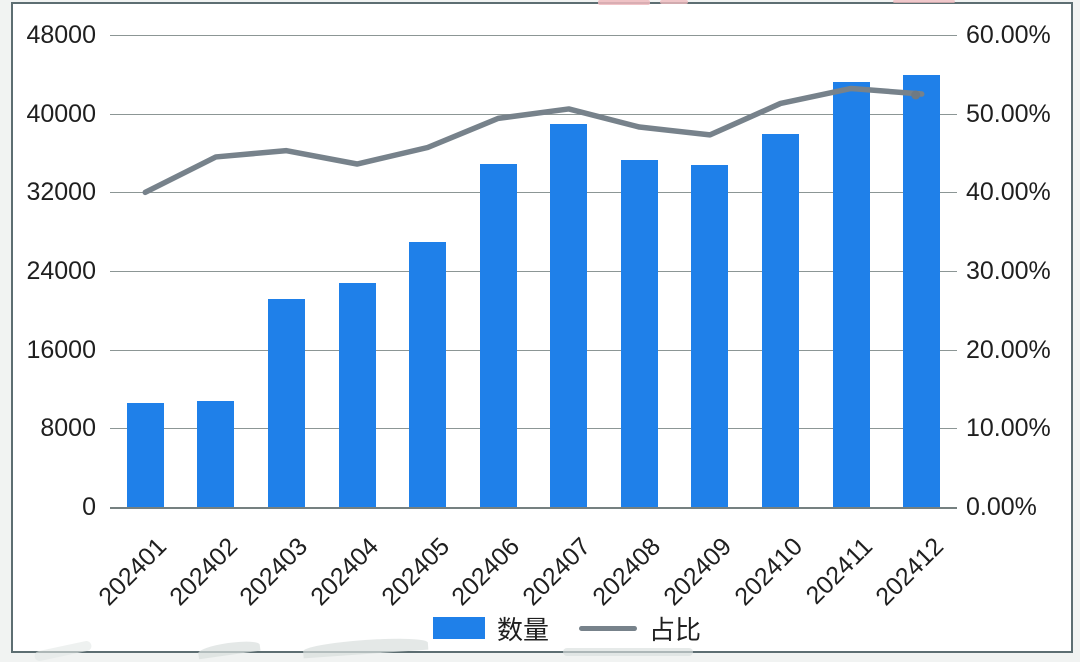 This screenshot has width=1080, height=662. Describe the element at coordinates (1008, 192) in the screenshot. I see `y-axis-right-tick-label: 40.00%` at that location.